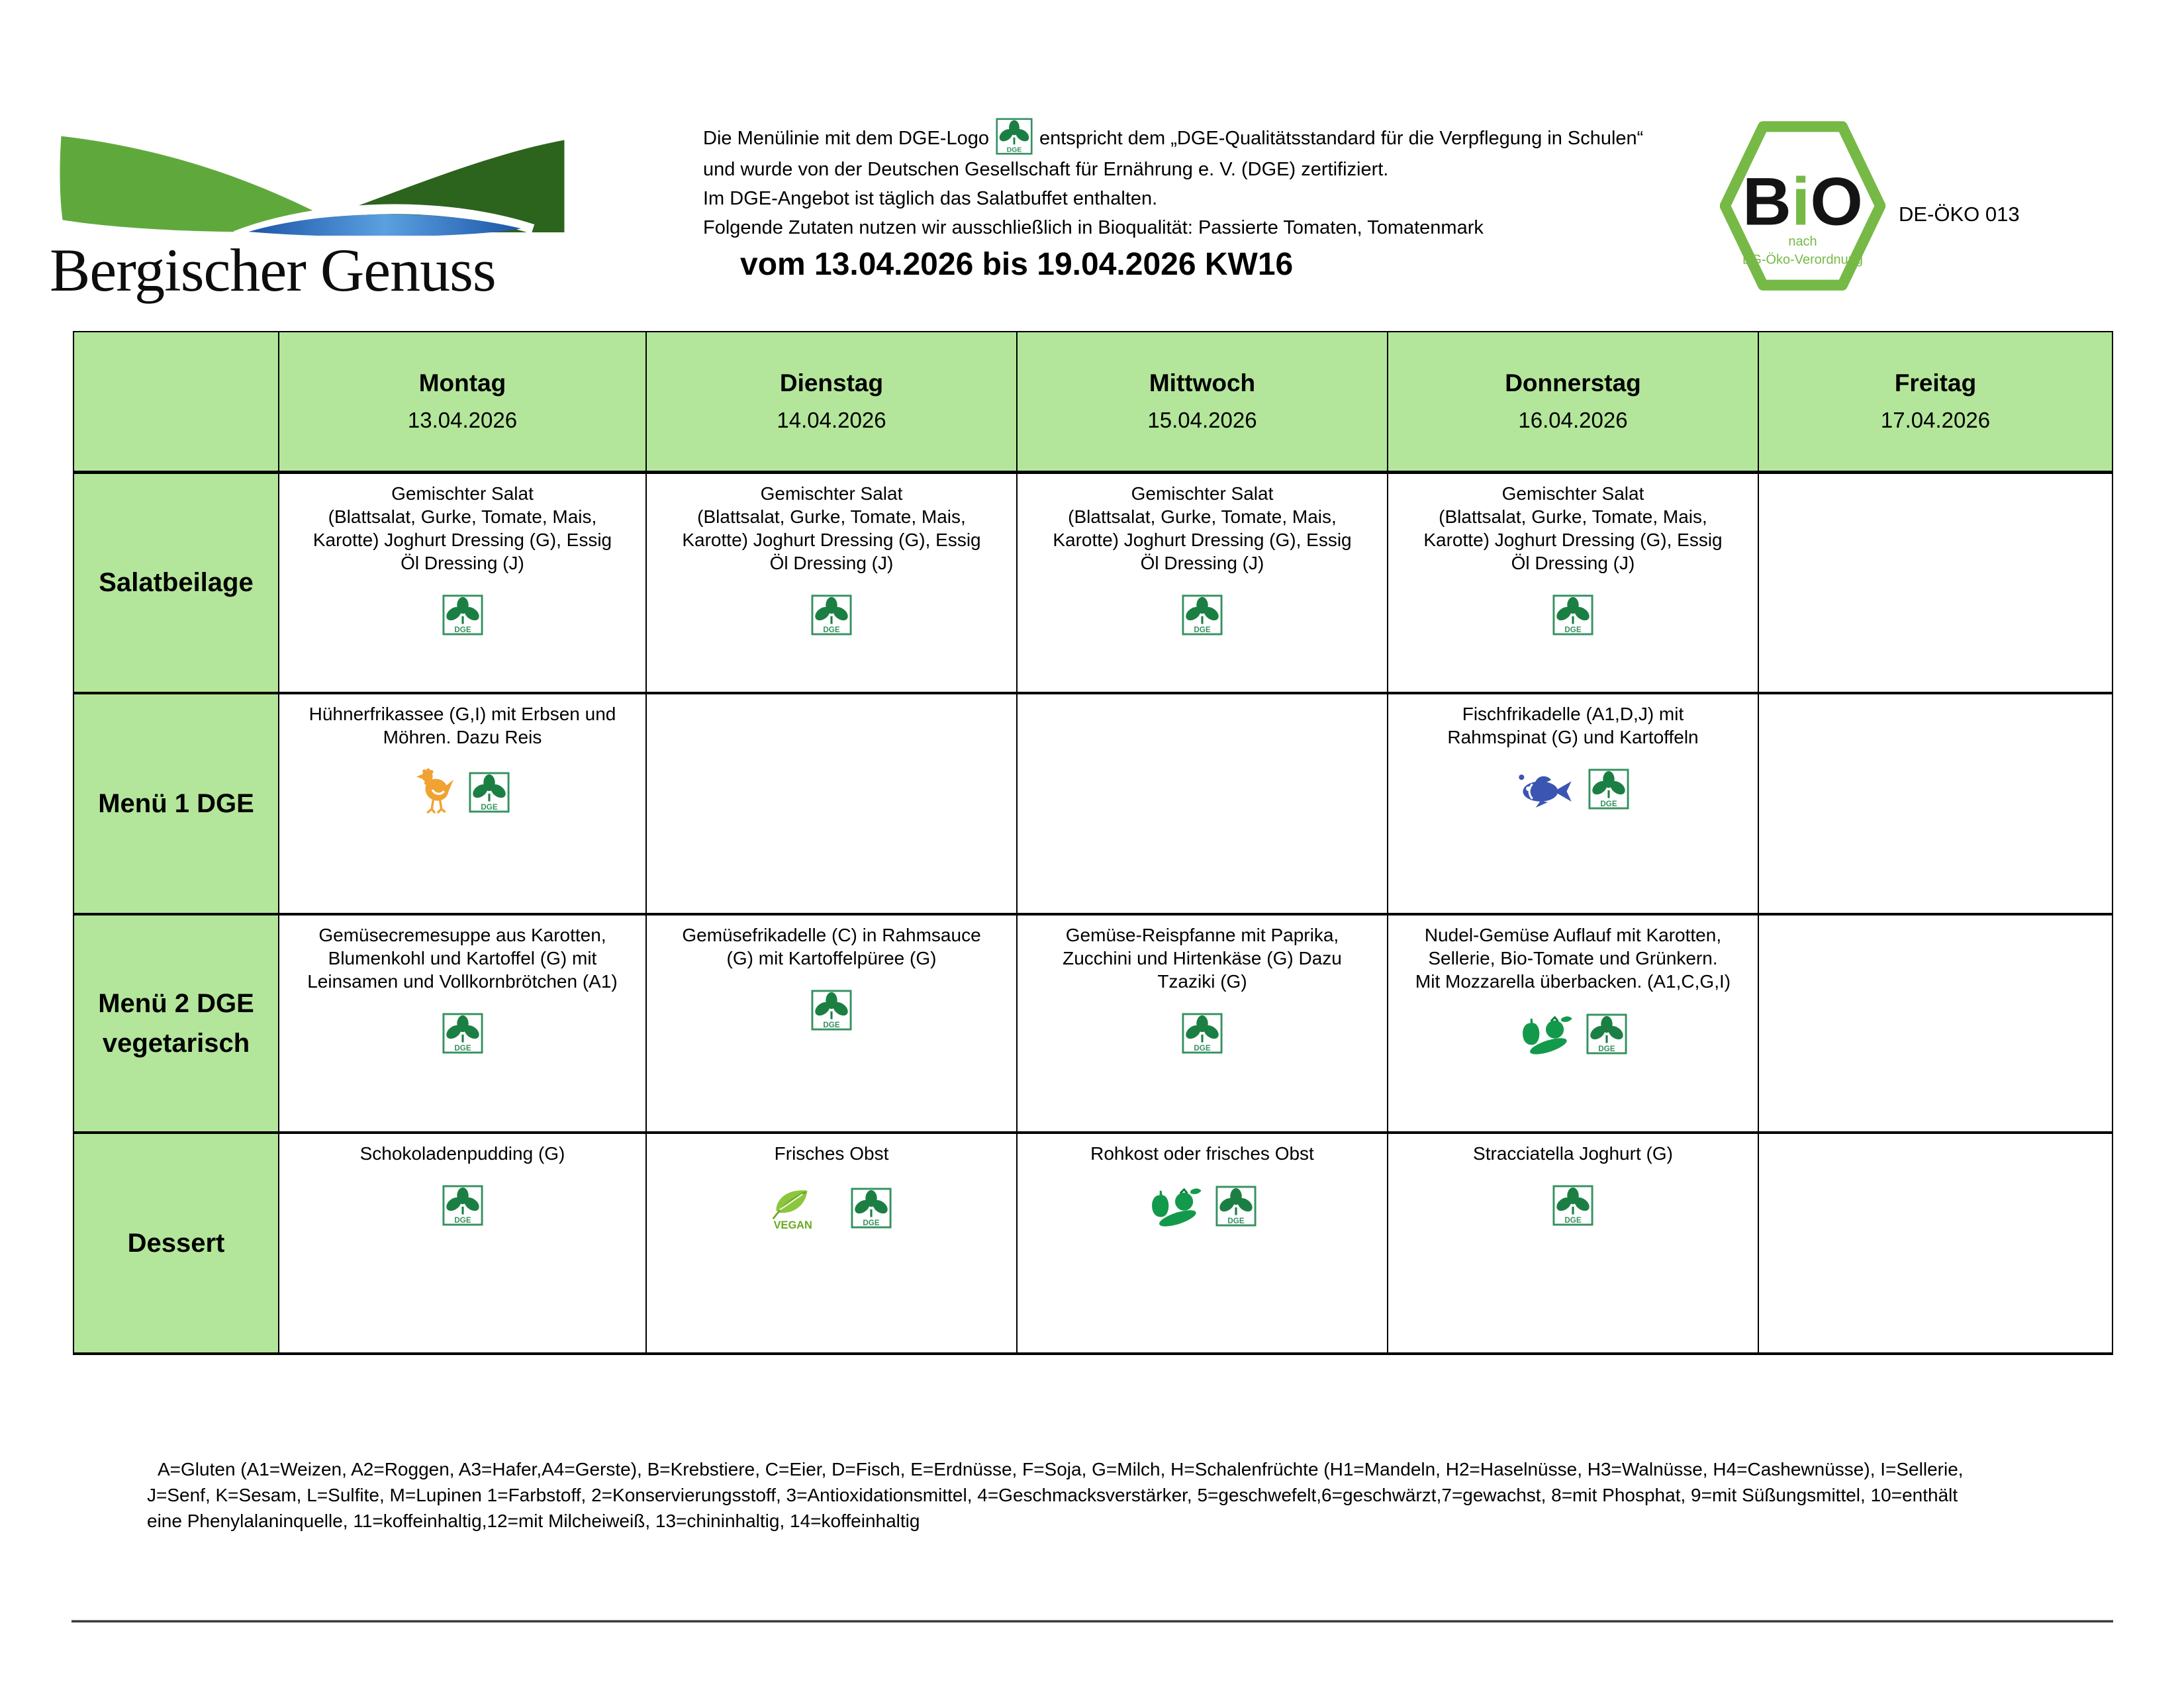 Image resolution: width=2184 pixels, height=1688 pixels. I want to click on bio-seal-icon: BiO nach EG-Öko-Verordnung, so click(1802, 206).